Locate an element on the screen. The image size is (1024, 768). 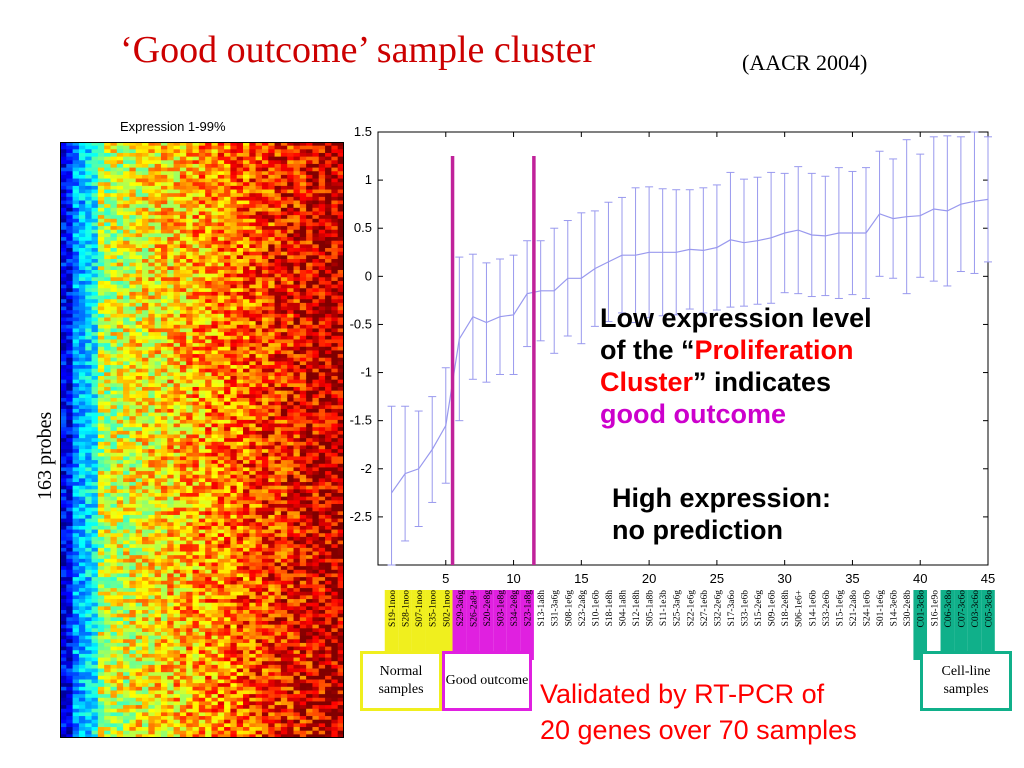
sample-label: S26-2a8+ is located at coordinates (474, 608).